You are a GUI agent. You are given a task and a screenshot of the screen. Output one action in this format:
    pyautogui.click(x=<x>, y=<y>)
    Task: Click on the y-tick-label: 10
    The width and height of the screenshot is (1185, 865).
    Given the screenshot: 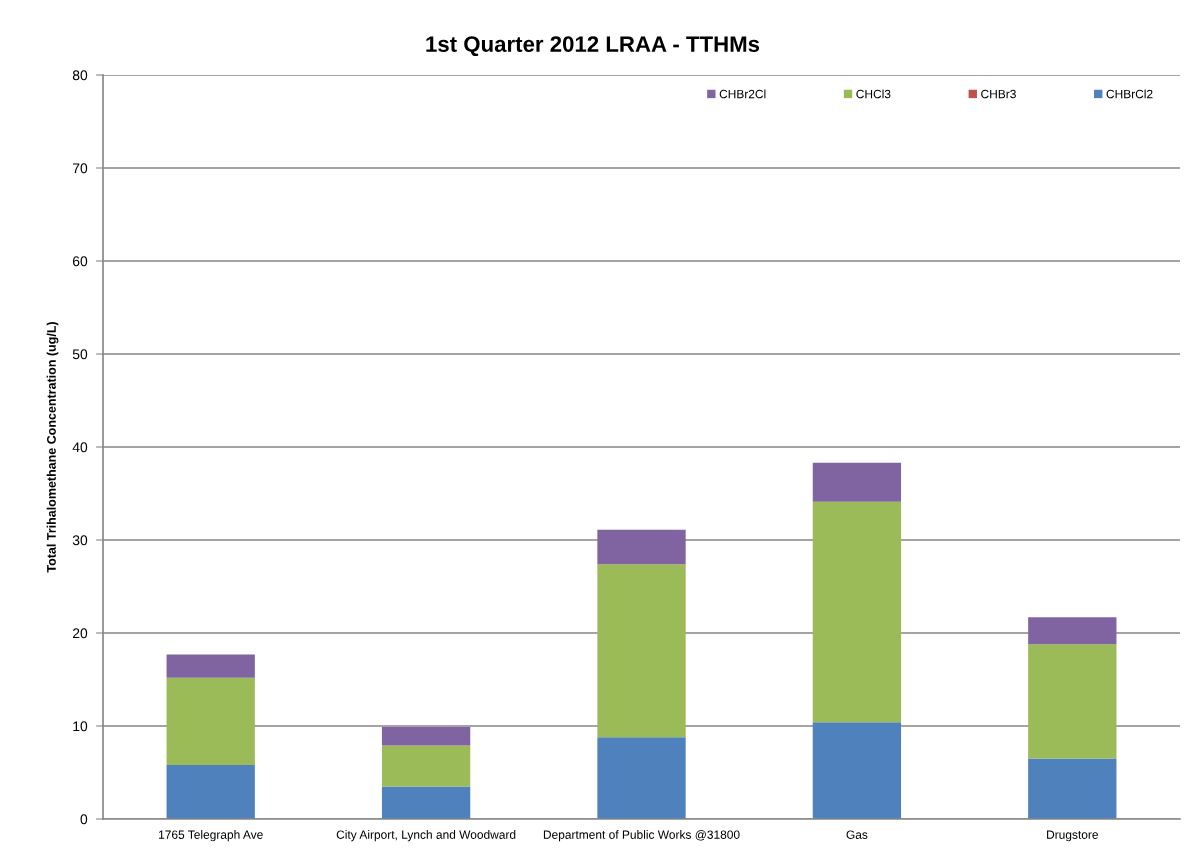 What is the action you would take?
    pyautogui.click(x=80, y=726)
    